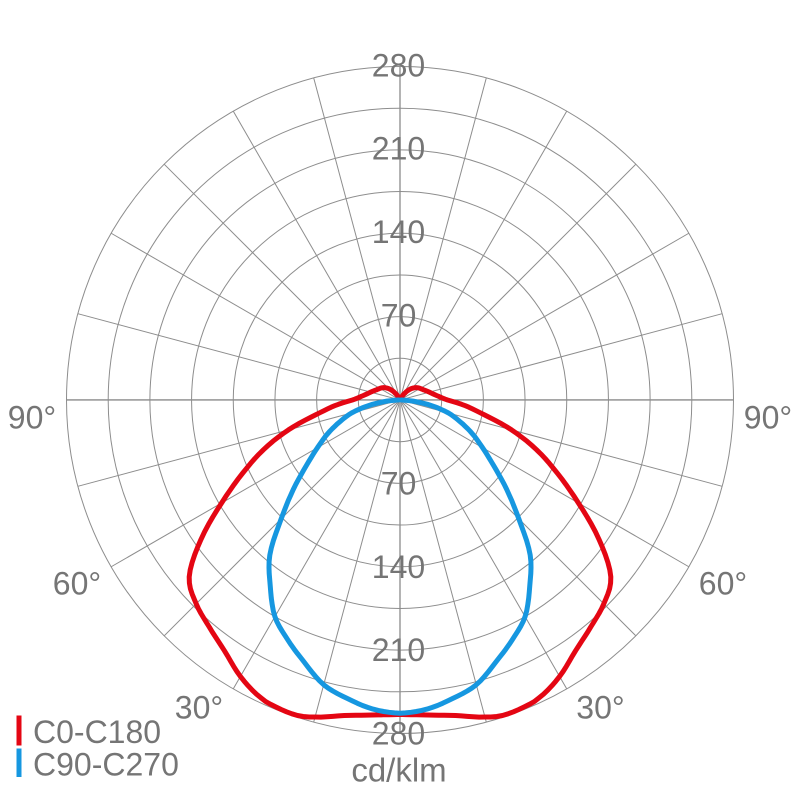 The width and height of the screenshot is (800, 800). What do you see at coordinates (398, 770) in the screenshot?
I see `svg-text: cd/klm` at bounding box center [398, 770].